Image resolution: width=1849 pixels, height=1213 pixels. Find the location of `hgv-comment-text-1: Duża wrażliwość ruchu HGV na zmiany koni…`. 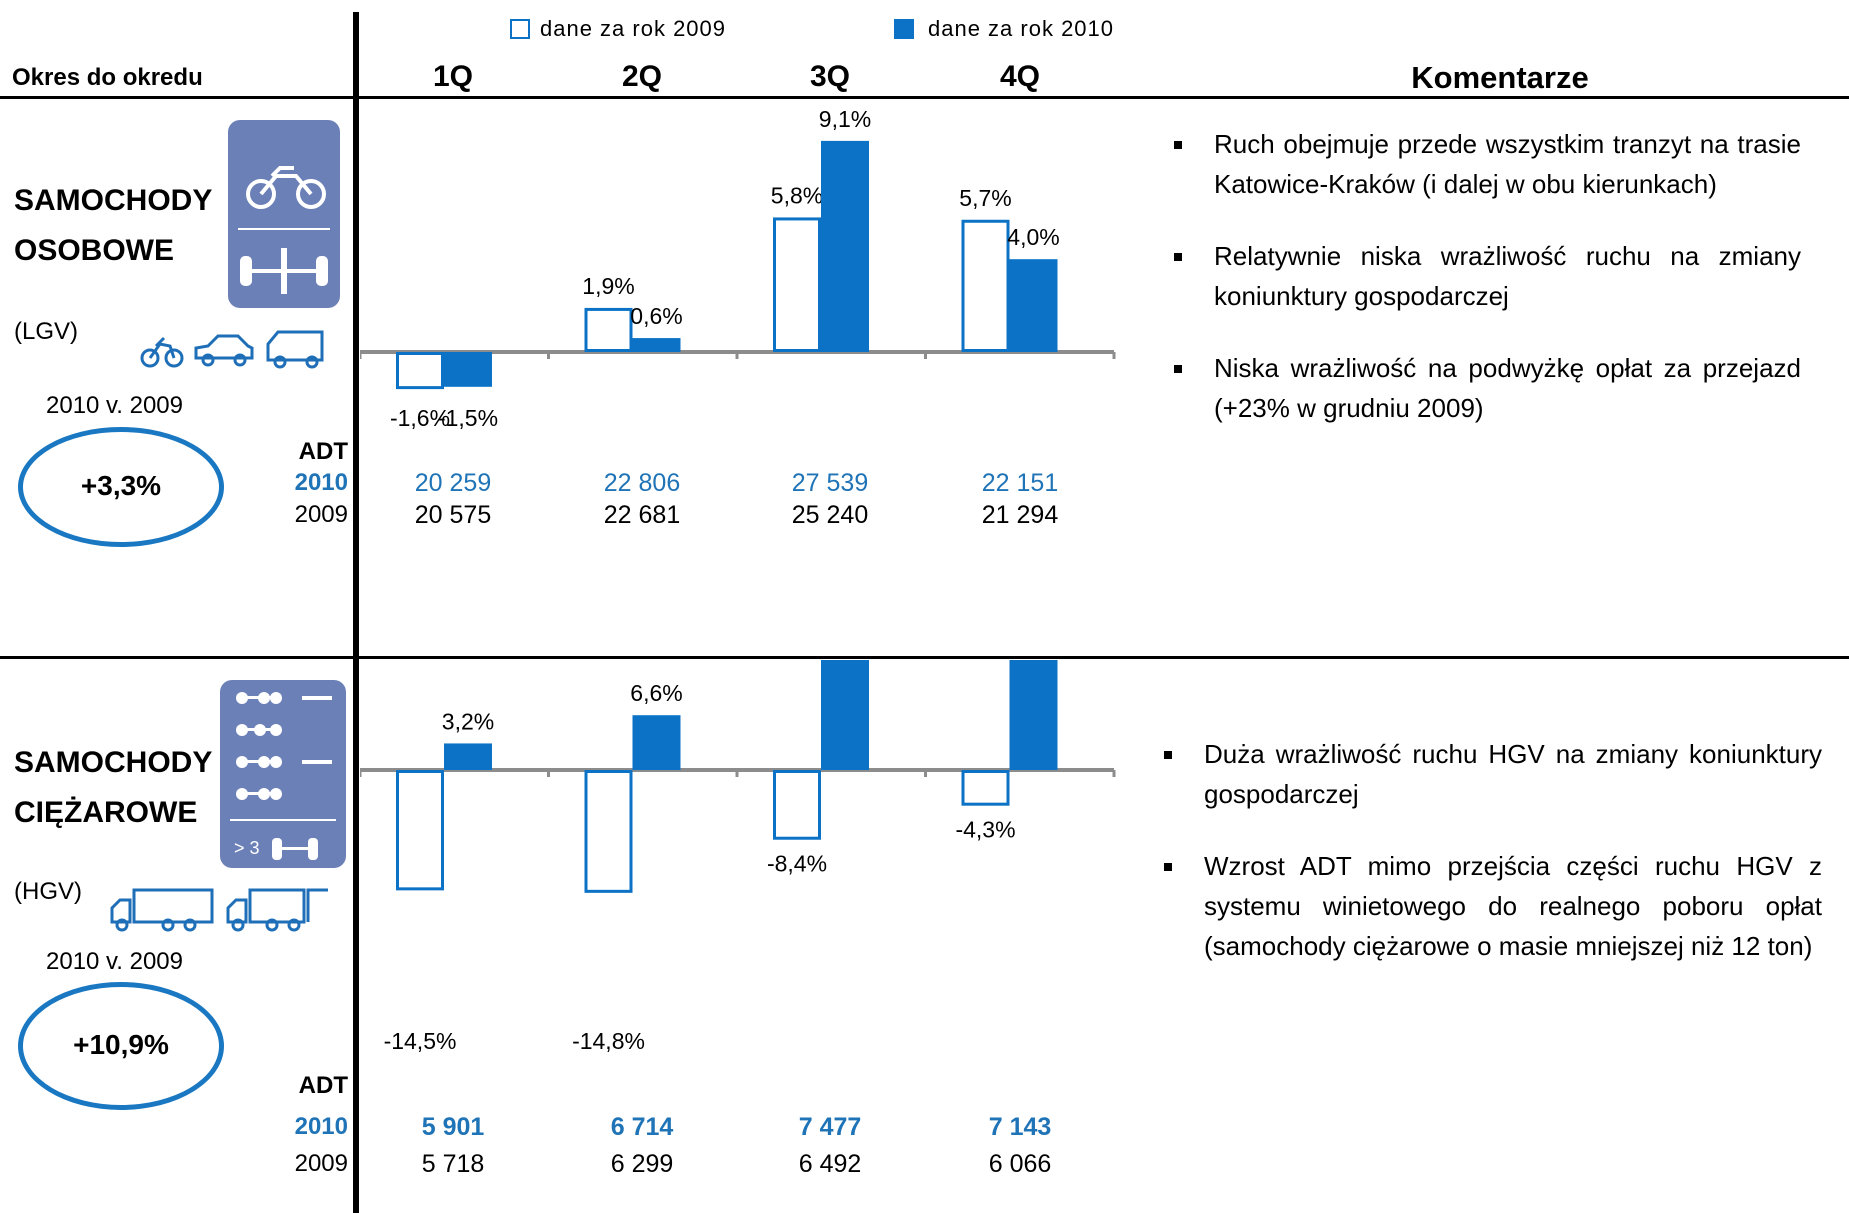

hgv-comment-text-1: Duża wrażliwość ruchu HGV na zmiany koni… is located at coordinates (1513, 774).